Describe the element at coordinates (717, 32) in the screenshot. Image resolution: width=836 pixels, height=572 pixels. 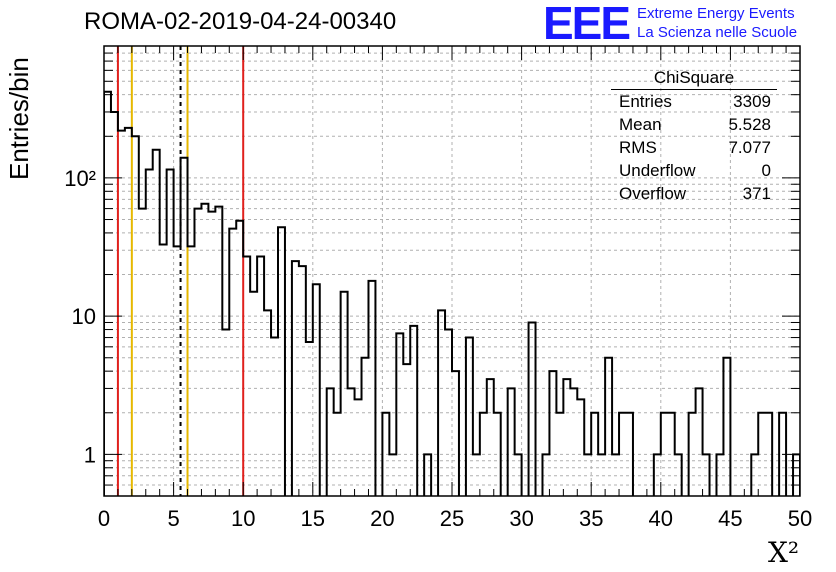
I see `logo-line-2: La Scienza nelle Scuole` at that location.